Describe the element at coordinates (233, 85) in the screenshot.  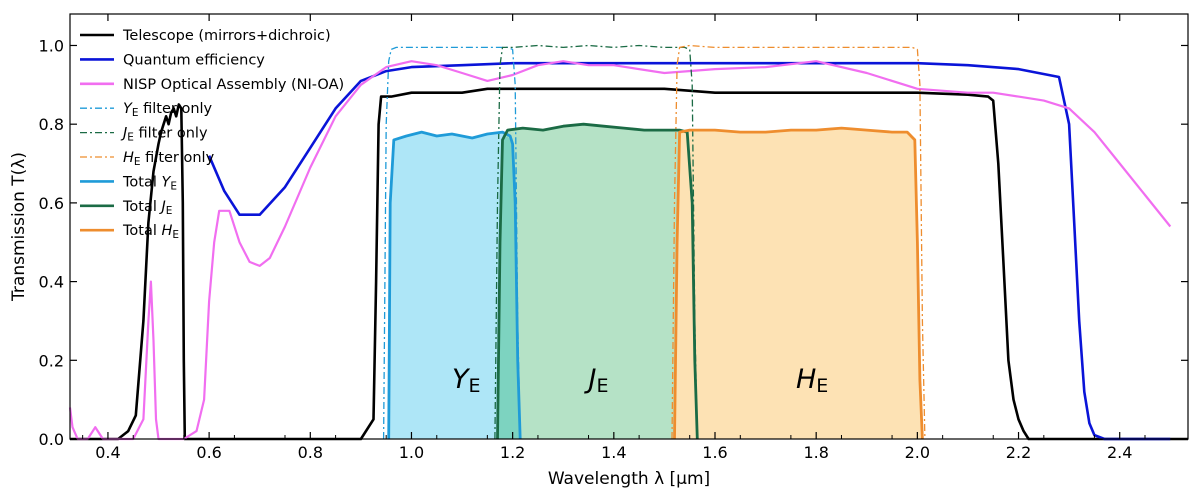
I see `legend-label: NISP Optical Assembly (NI-OA)` at that location.